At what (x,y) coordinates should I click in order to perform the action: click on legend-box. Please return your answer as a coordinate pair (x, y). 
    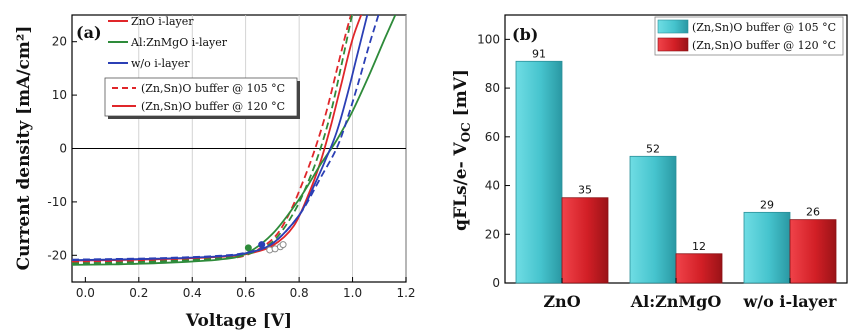
    Looking at the image, I should click on (201, 97).